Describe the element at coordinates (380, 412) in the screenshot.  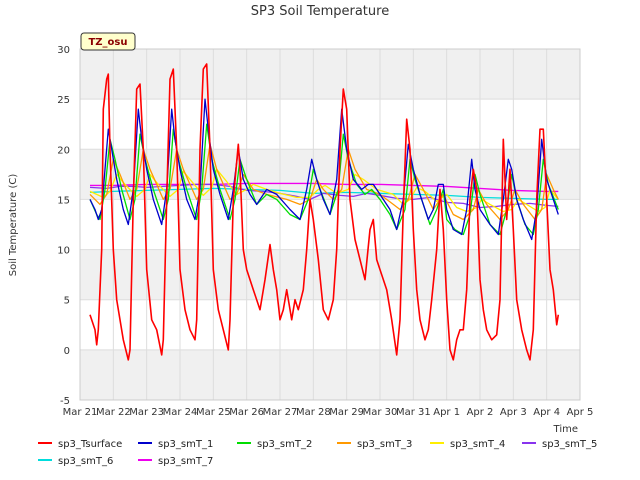
I see `x-tick-label: Mar 30` at that location.